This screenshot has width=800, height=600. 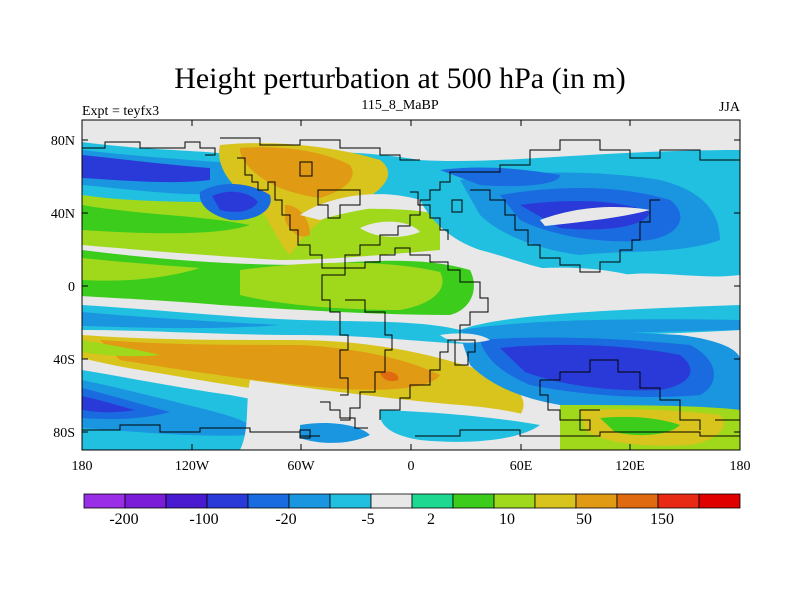 I want to click on map-title: Height perturbation at 500 hPa (in m), so click(x=400, y=78).